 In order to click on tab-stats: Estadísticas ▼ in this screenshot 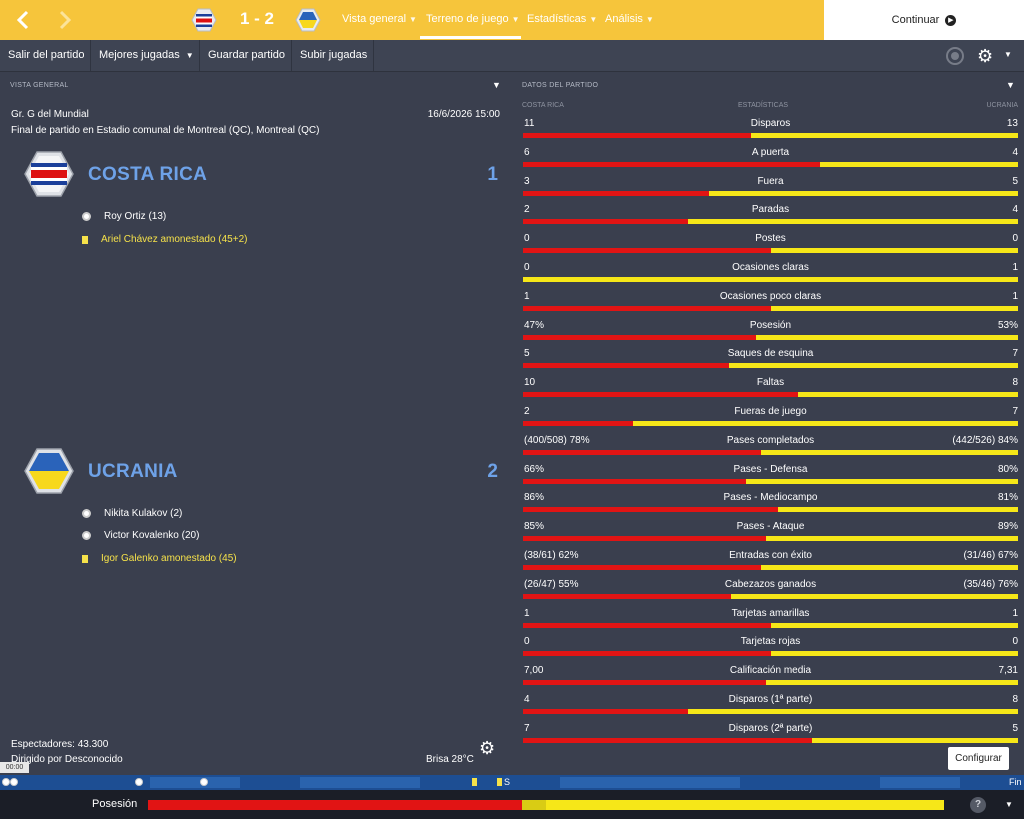, I will do `click(562, 19)`.